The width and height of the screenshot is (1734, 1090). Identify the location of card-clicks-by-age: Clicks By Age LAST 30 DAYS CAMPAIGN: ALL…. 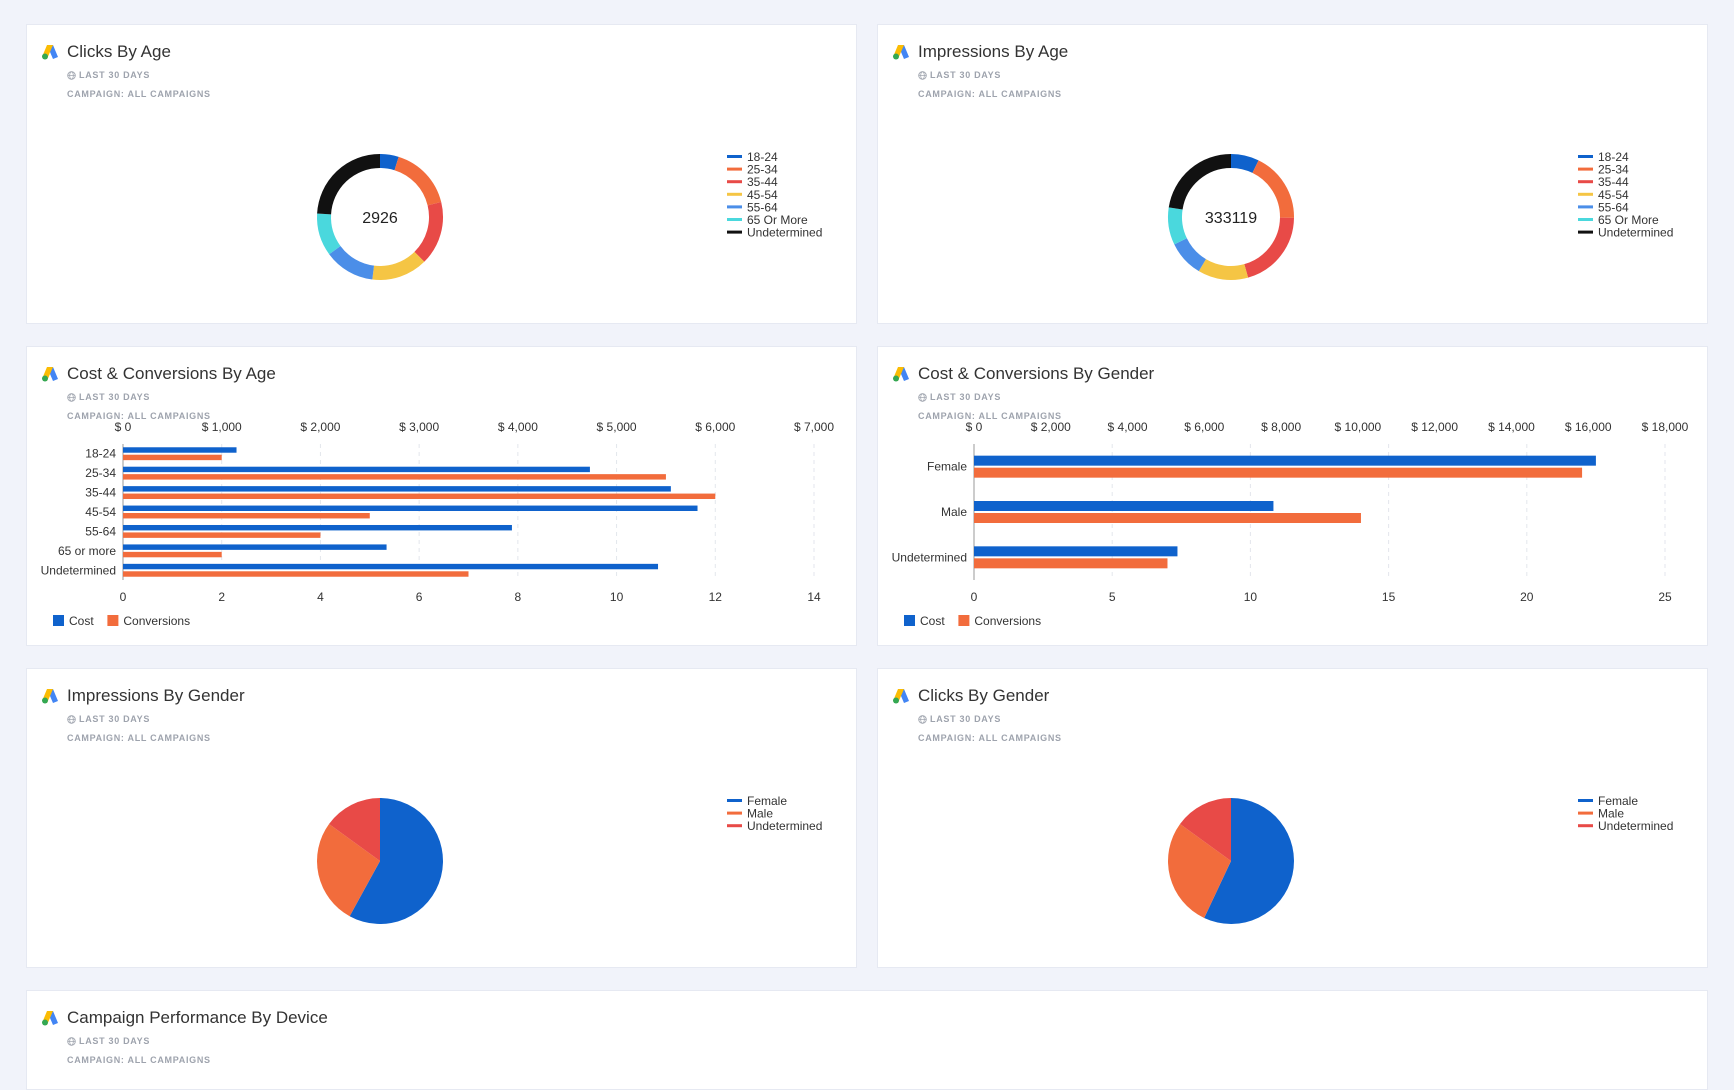
(441, 174).